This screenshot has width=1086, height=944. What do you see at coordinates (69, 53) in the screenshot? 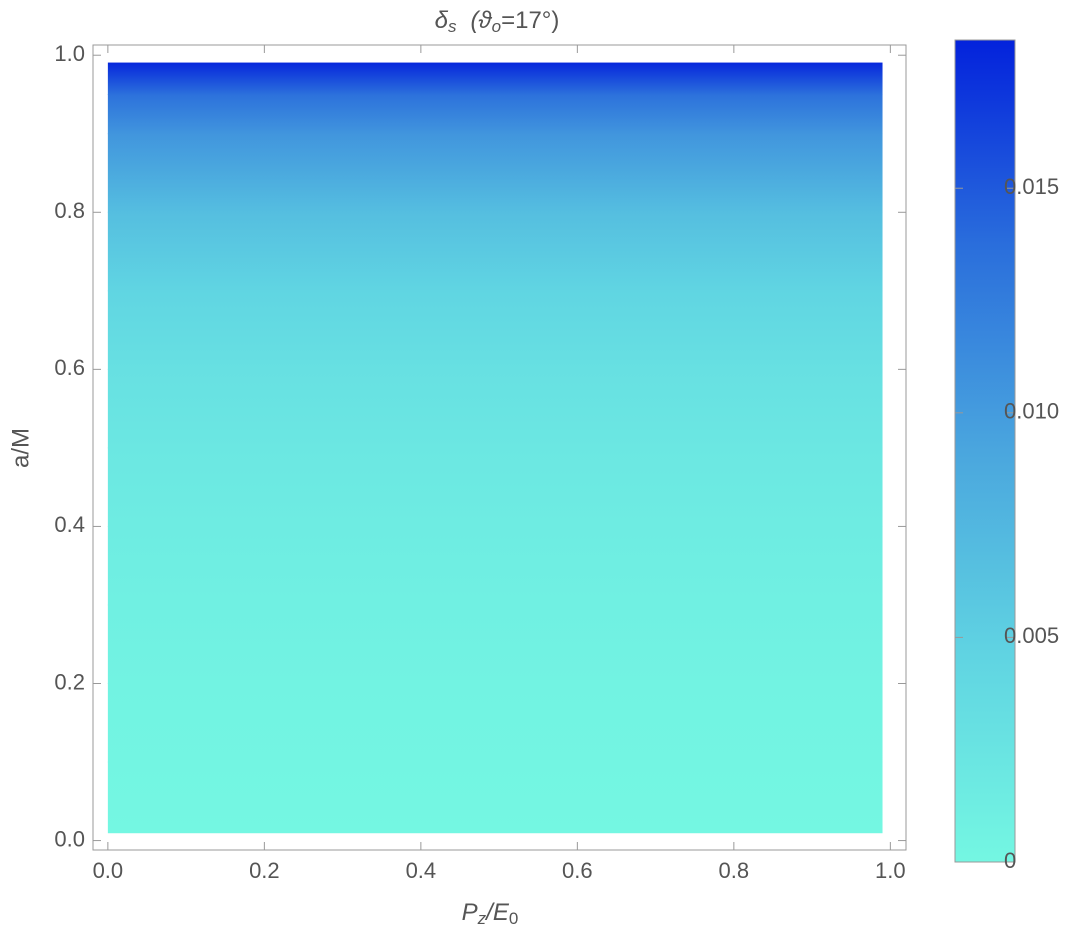
I see `y-tick-label: 1.0` at bounding box center [69, 53].